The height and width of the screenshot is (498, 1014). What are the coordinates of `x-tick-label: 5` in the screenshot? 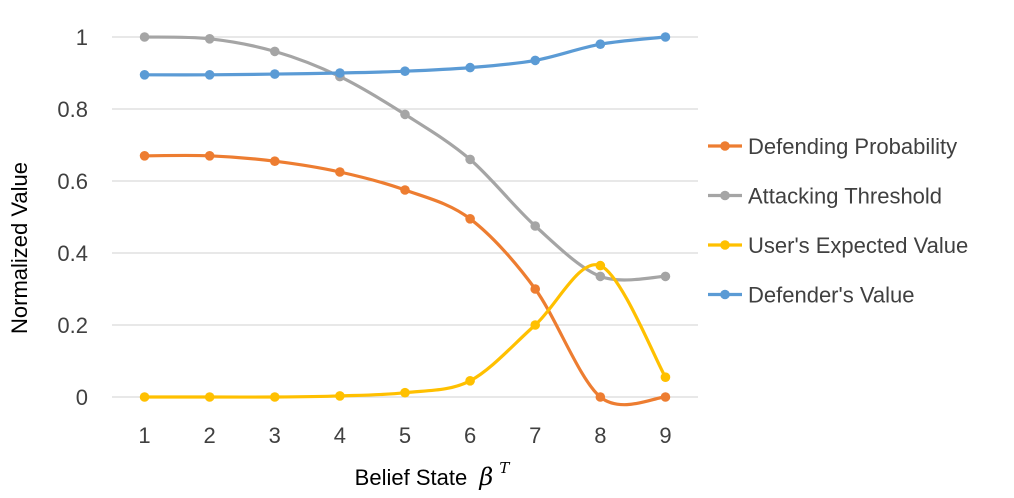 It's located at (405, 435).